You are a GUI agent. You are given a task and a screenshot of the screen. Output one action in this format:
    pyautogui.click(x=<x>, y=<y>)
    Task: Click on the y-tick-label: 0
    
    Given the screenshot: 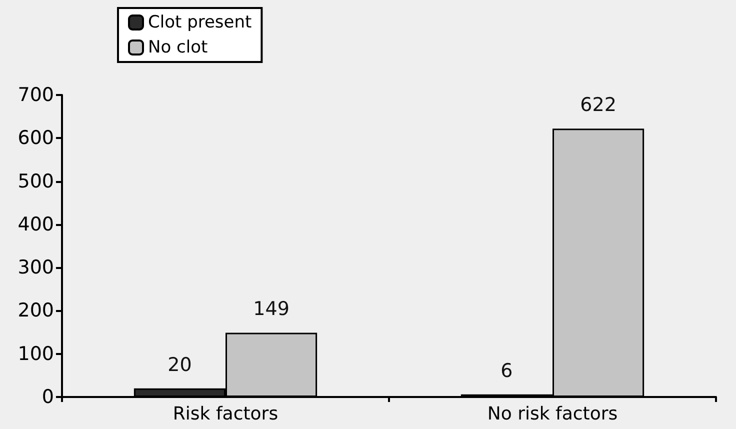 What is the action you would take?
    pyautogui.click(x=48, y=397)
    